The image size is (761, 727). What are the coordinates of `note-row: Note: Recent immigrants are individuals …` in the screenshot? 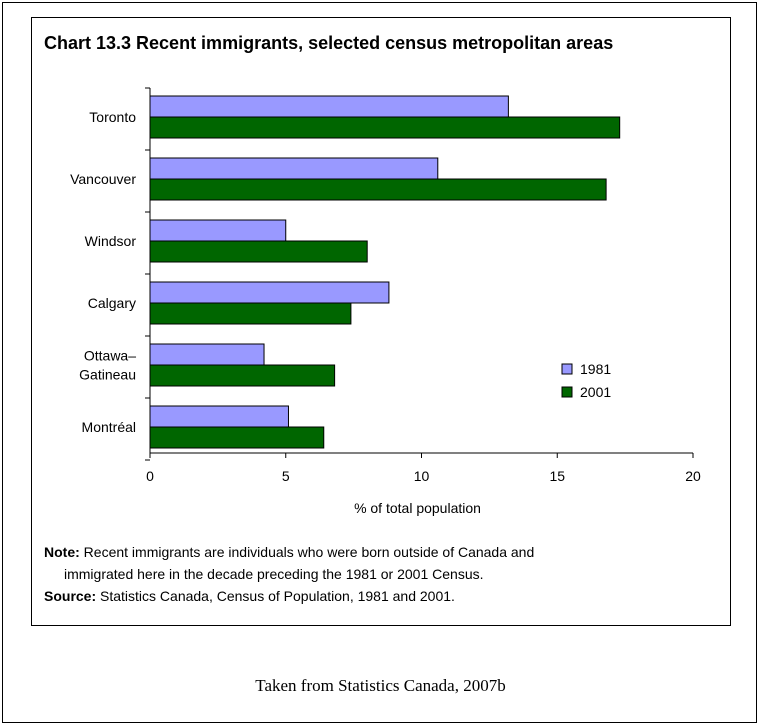 It's located at (384, 552).